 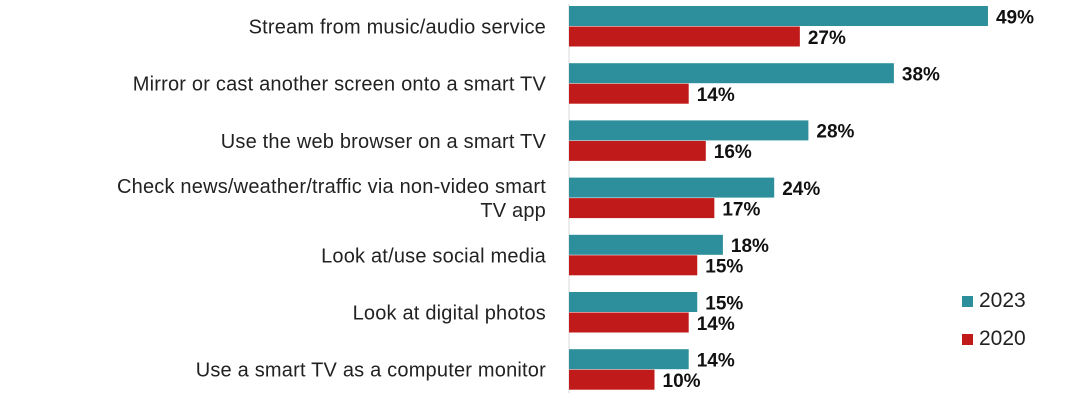 What do you see at coordinates (921, 74) in the screenshot?
I see `data-label-2023-1: 38%` at bounding box center [921, 74].